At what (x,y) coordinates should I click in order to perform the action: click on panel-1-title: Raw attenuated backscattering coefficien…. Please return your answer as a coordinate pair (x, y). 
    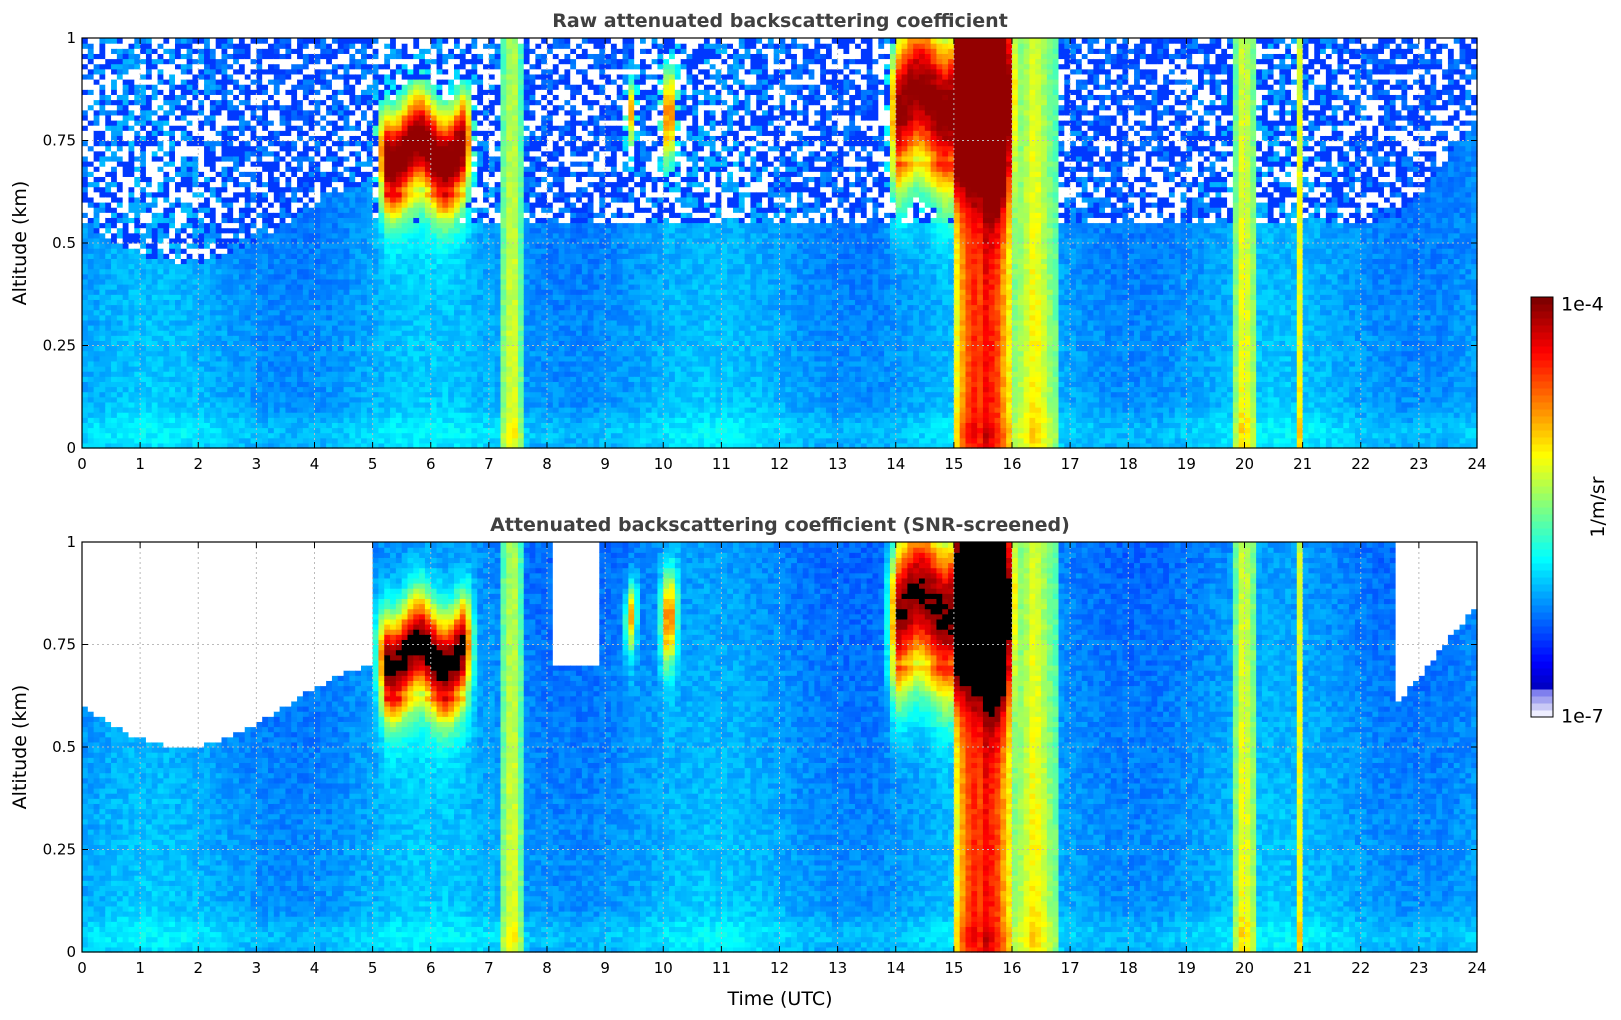
    Looking at the image, I should click on (780, 21).